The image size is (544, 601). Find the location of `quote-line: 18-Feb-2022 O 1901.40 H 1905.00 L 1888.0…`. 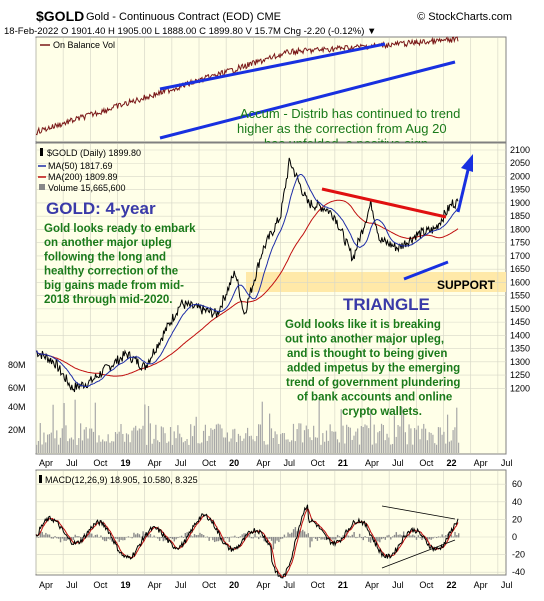

quote-line: 18-Feb-2022 O 1901.40 H 1905.00 L 1888.0… is located at coordinates (190, 31).